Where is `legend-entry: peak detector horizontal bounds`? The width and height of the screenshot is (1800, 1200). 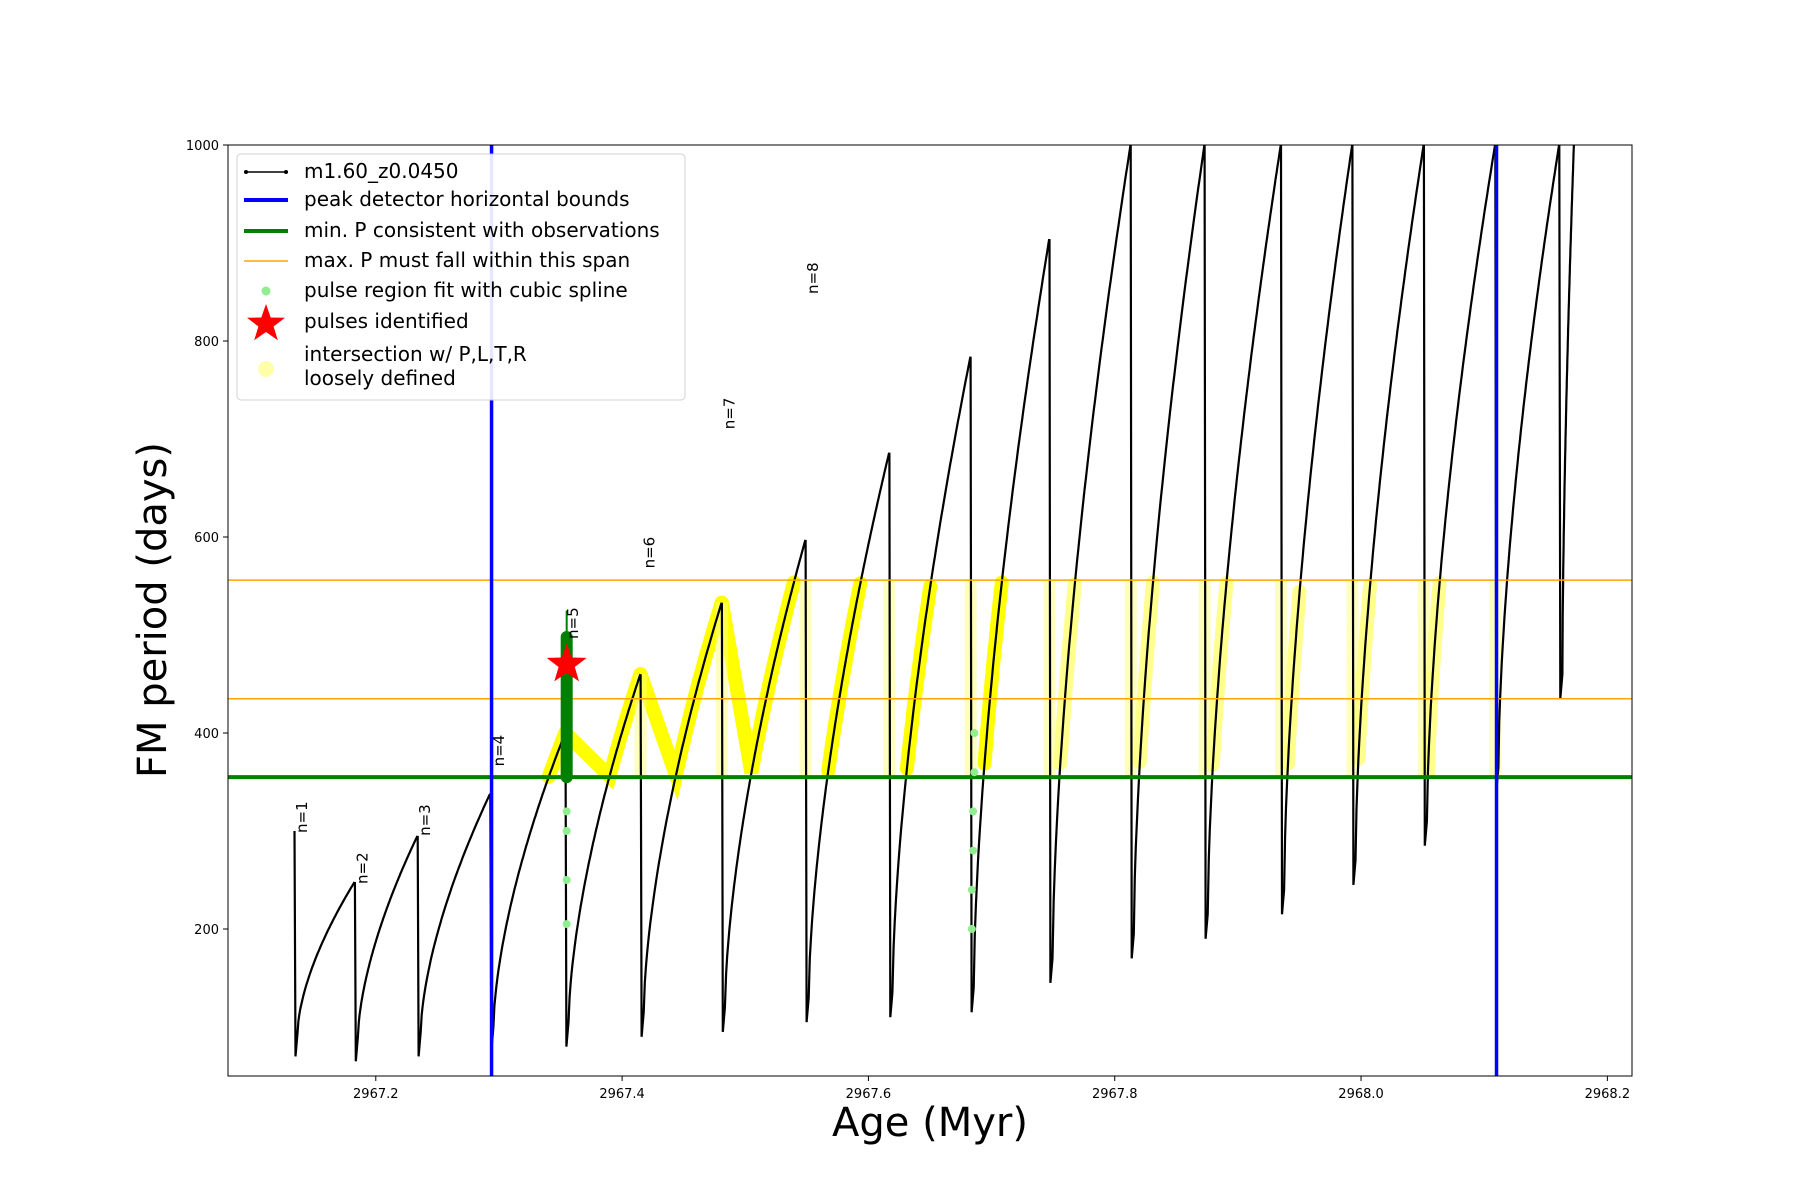 legend-entry: peak detector horizontal bounds is located at coordinates (437, 199).